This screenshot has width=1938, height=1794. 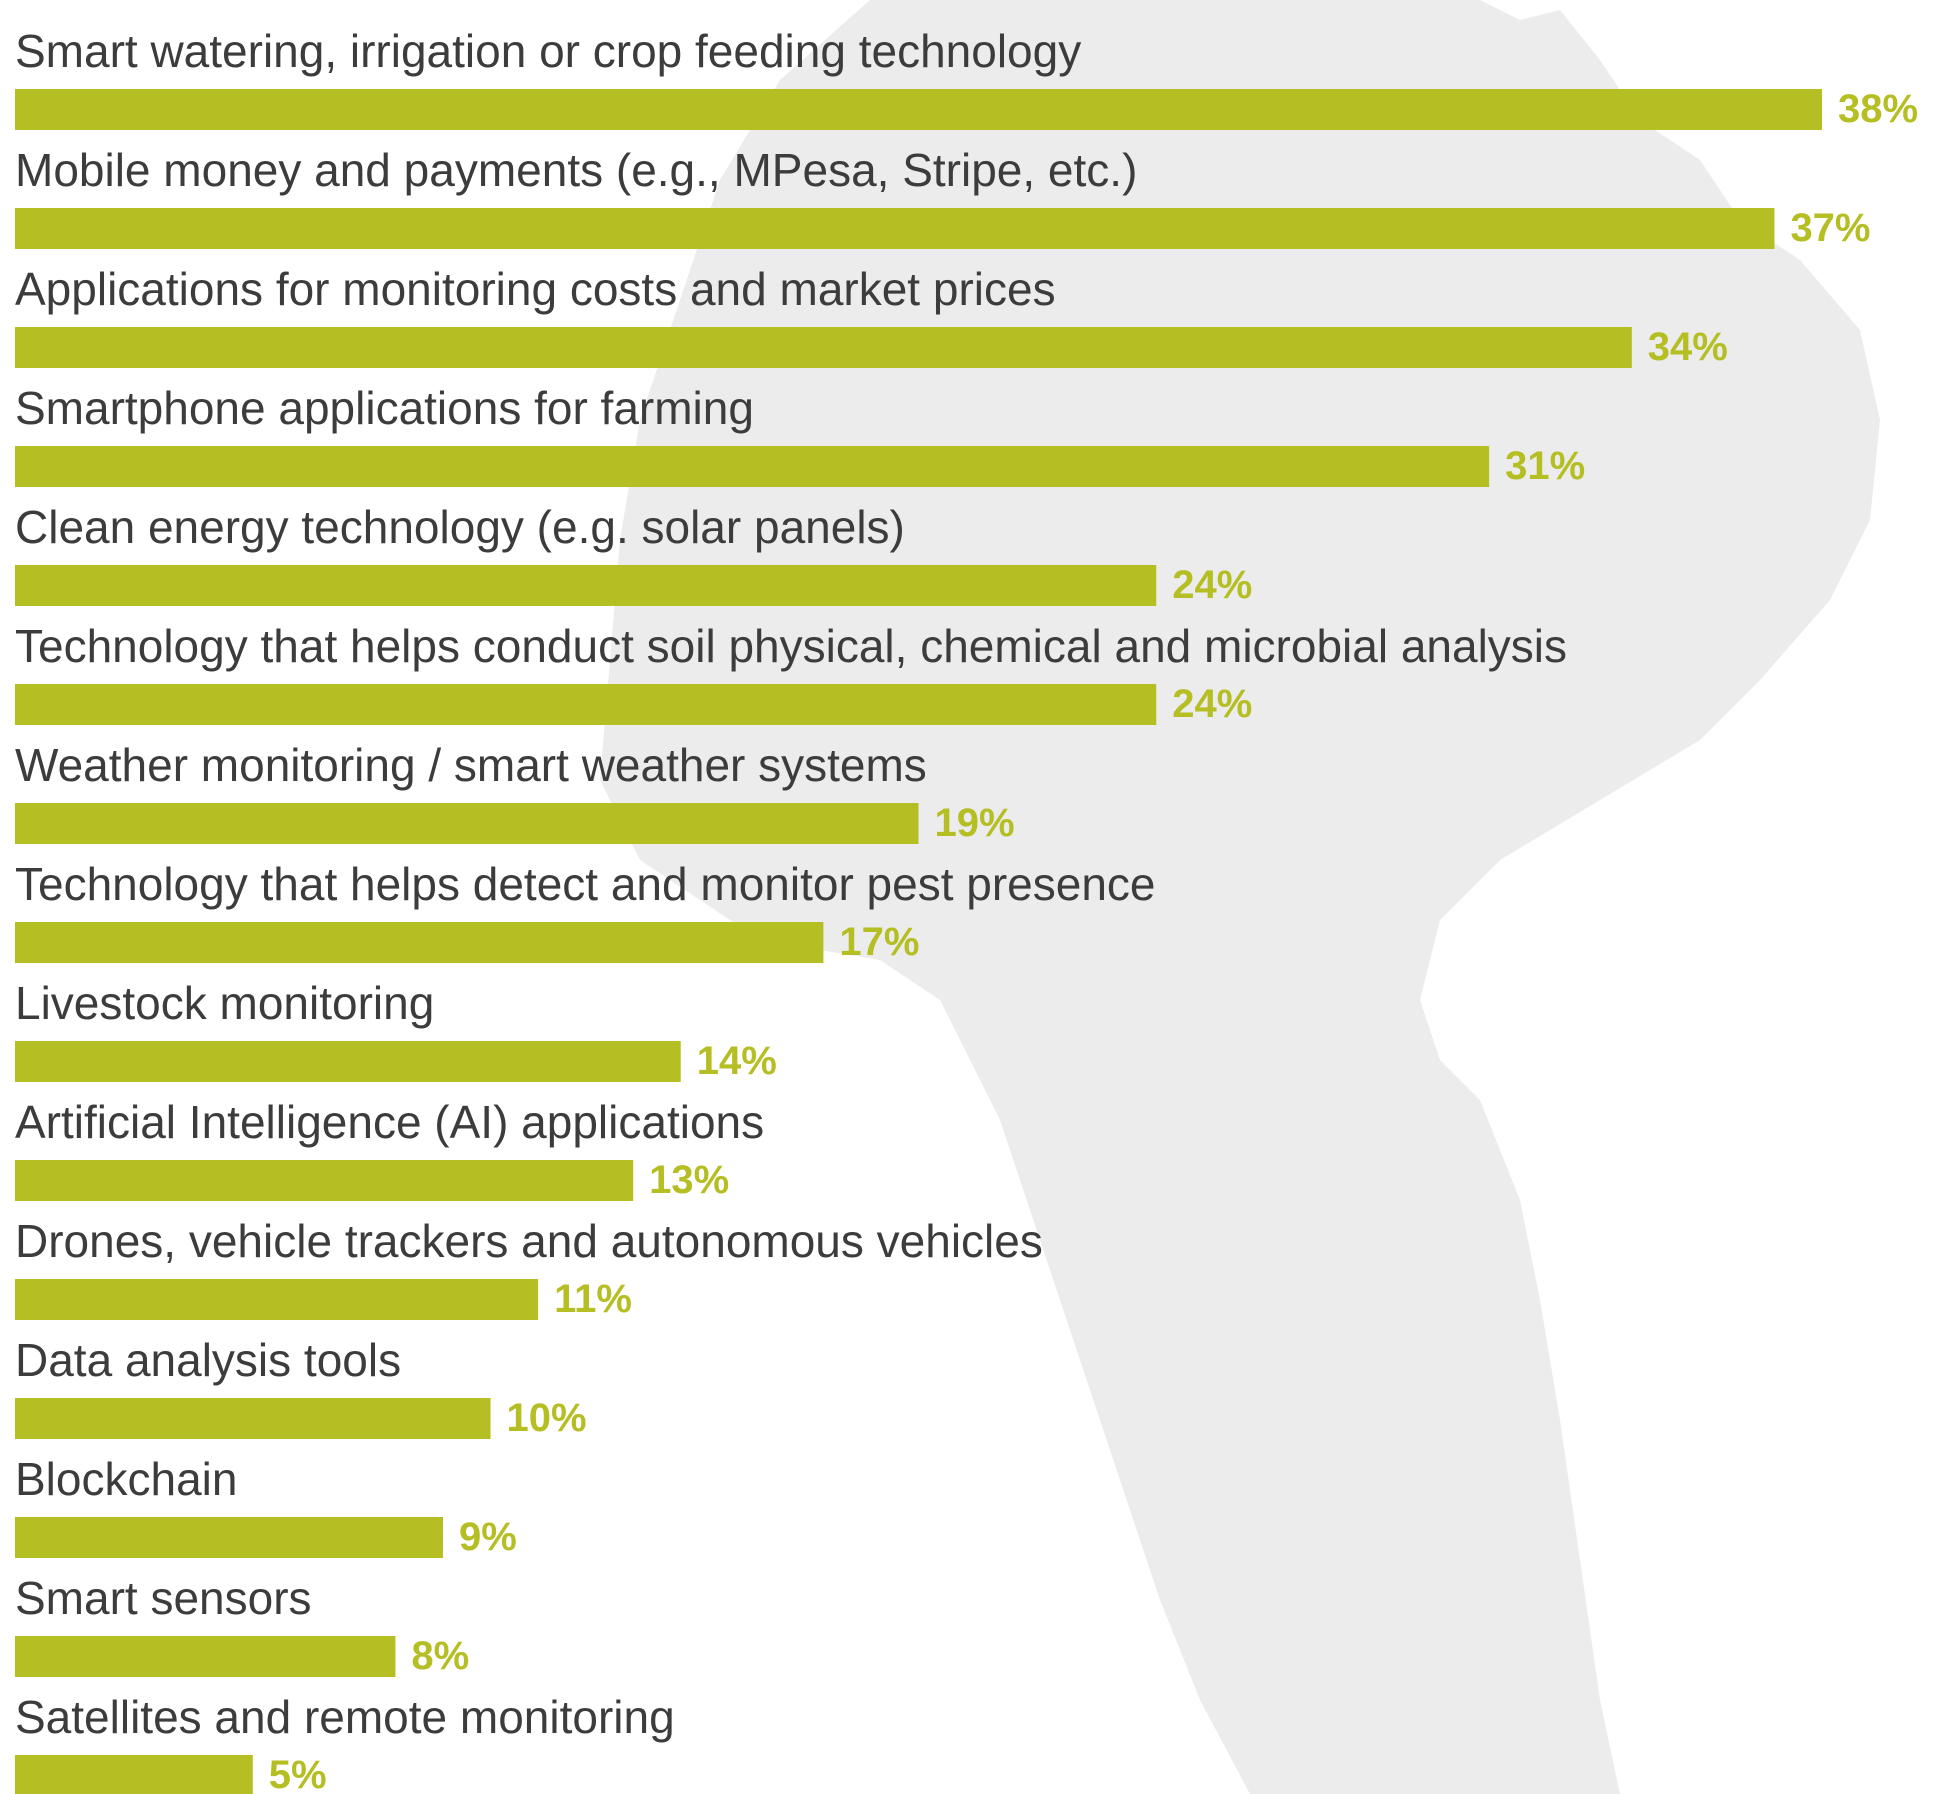 I want to click on value-label: 31%, so click(x=1545, y=466).